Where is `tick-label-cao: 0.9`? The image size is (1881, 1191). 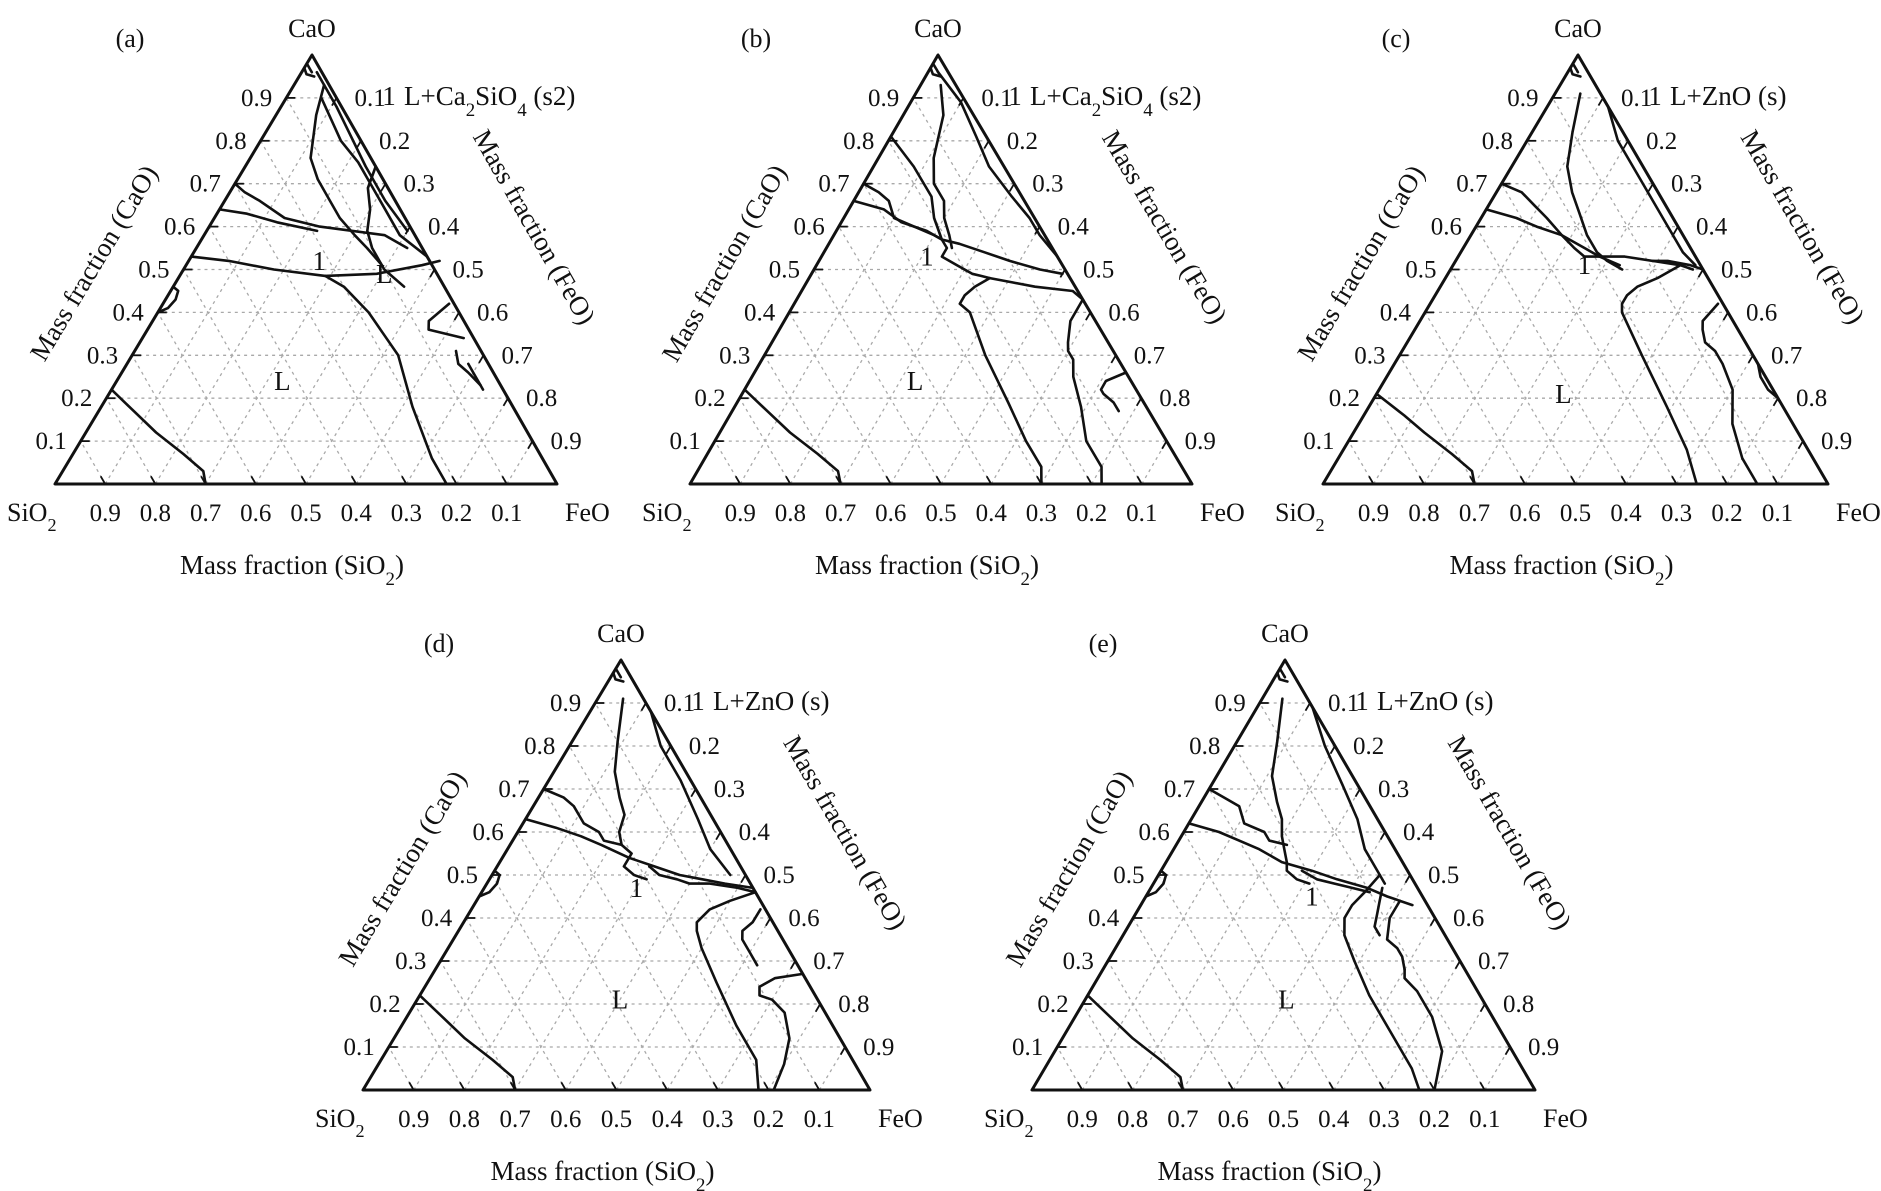
tick-label-cao: 0.9 is located at coordinates (883, 98).